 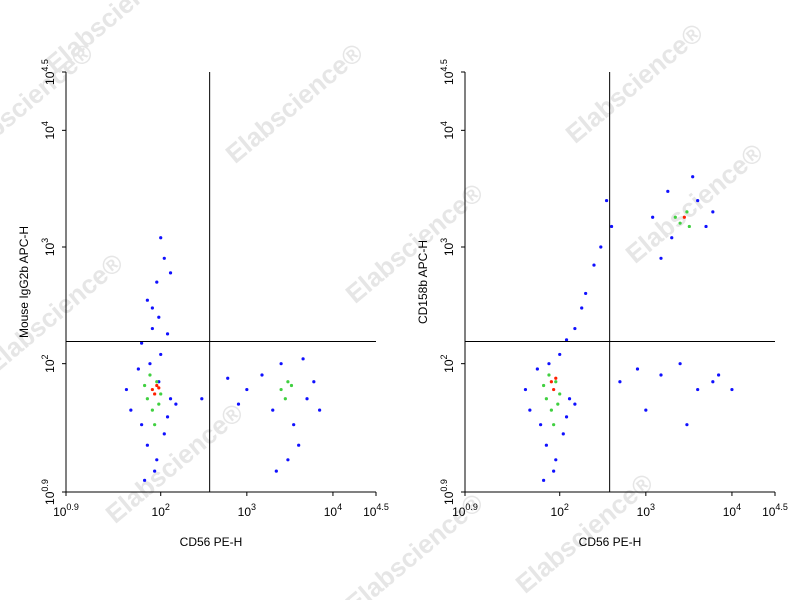 I want to click on x-tick-label: 10⁴, so click(x=732, y=510).